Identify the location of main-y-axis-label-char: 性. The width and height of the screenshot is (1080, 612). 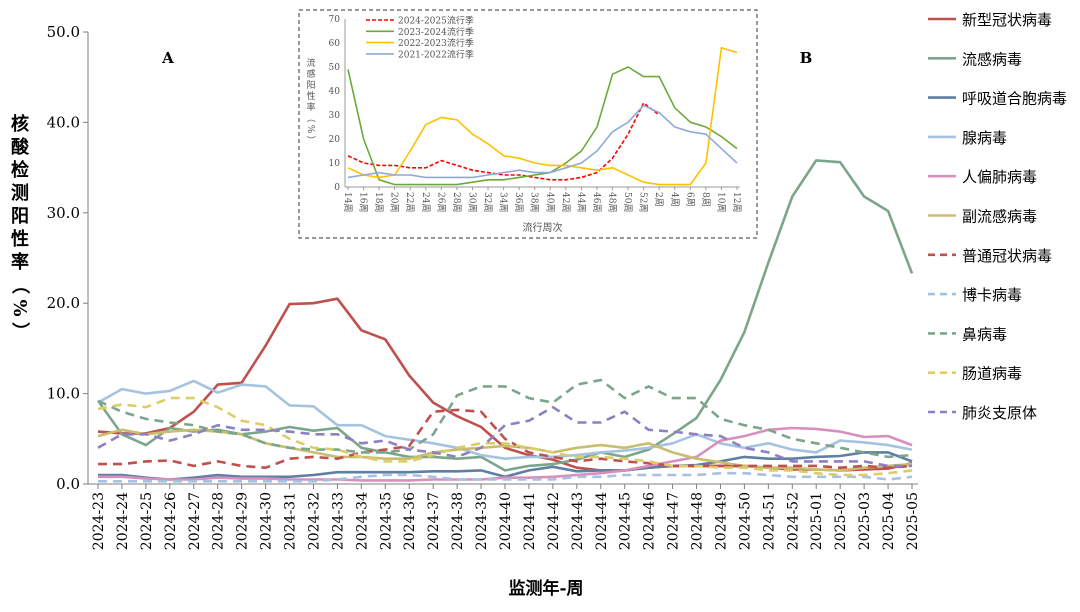
(20, 239).